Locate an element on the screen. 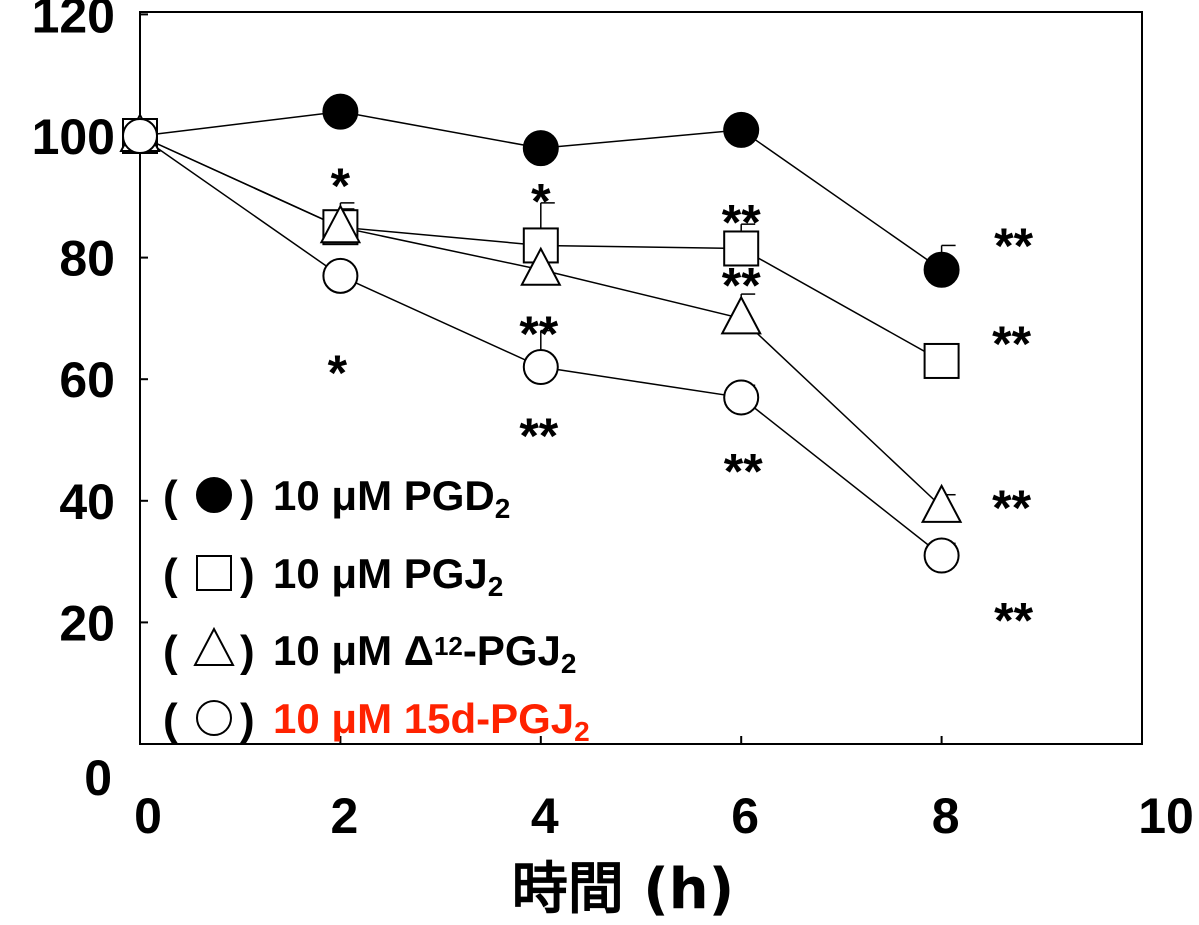 The width and height of the screenshot is (1199, 925). x-axis-ticks: 0 2 4 6 8 10 is located at coordinates (664, 790).